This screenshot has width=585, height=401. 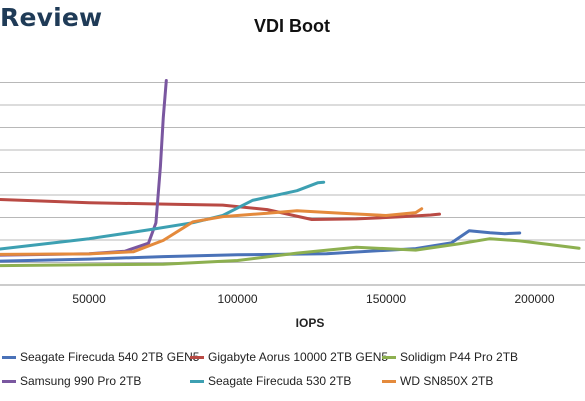 I want to click on x-tick-label: 150000, so click(x=386, y=299).